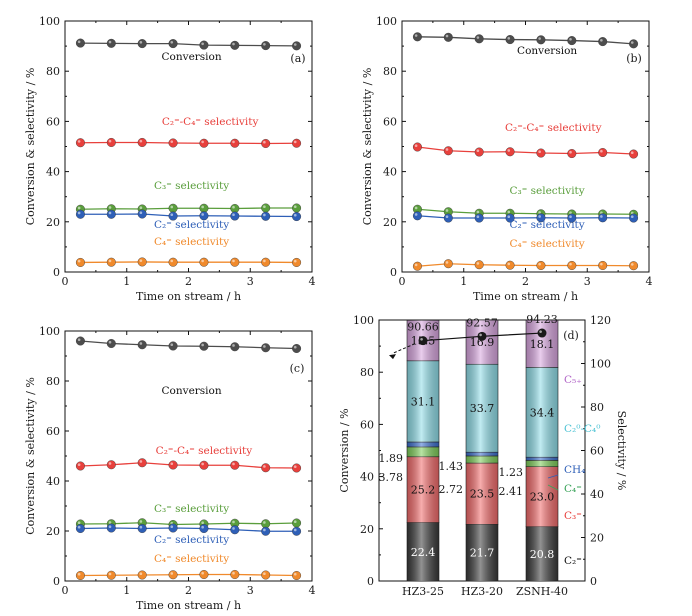 The width and height of the screenshot is (692, 616). I want to click on y-tick-label: 20, so click(53, 222).